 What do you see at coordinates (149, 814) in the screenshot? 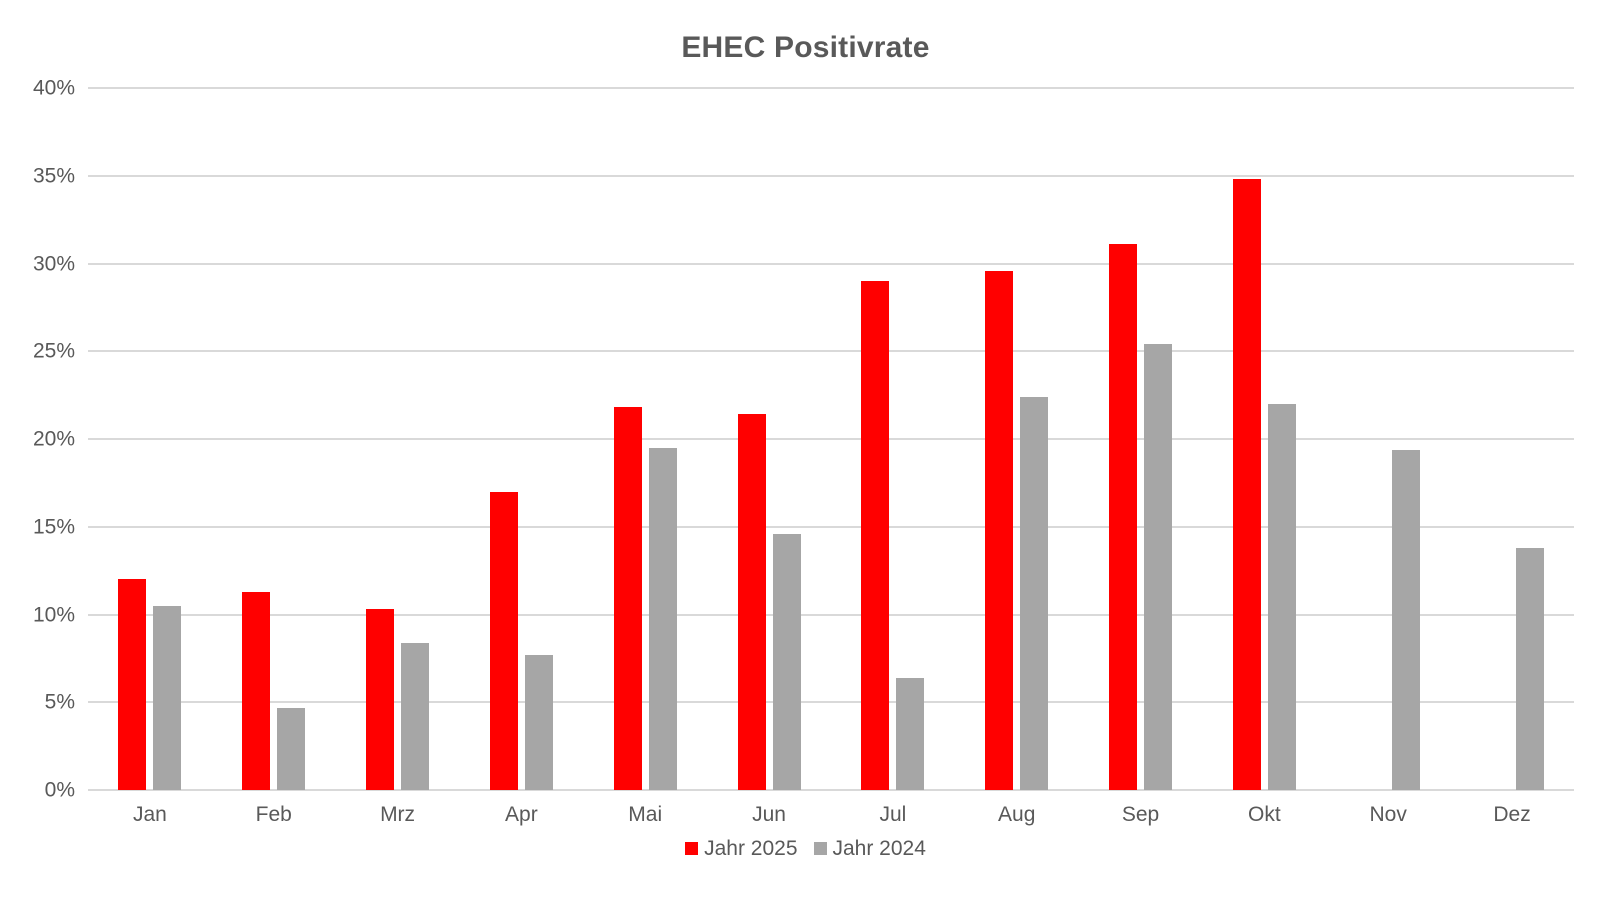
I see `x-tick-label: Jan` at bounding box center [149, 814].